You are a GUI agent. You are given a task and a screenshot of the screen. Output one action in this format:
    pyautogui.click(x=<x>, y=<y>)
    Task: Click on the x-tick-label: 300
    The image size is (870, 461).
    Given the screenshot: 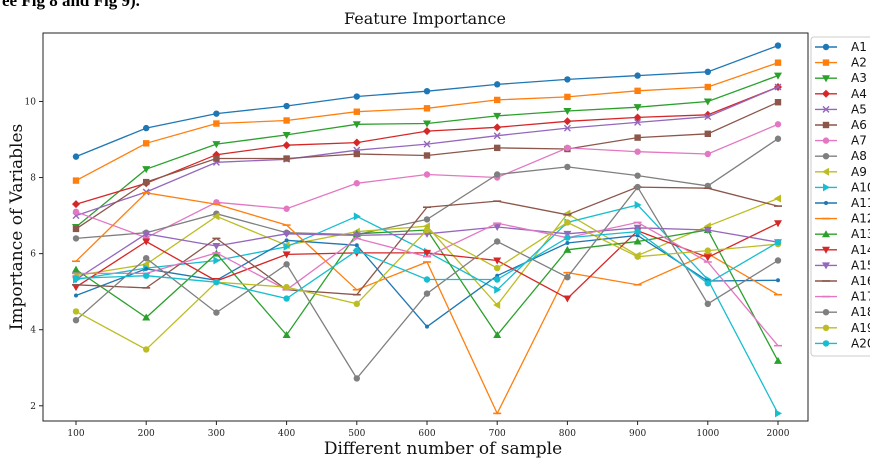 What is the action you would take?
    pyautogui.click(x=216, y=434)
    